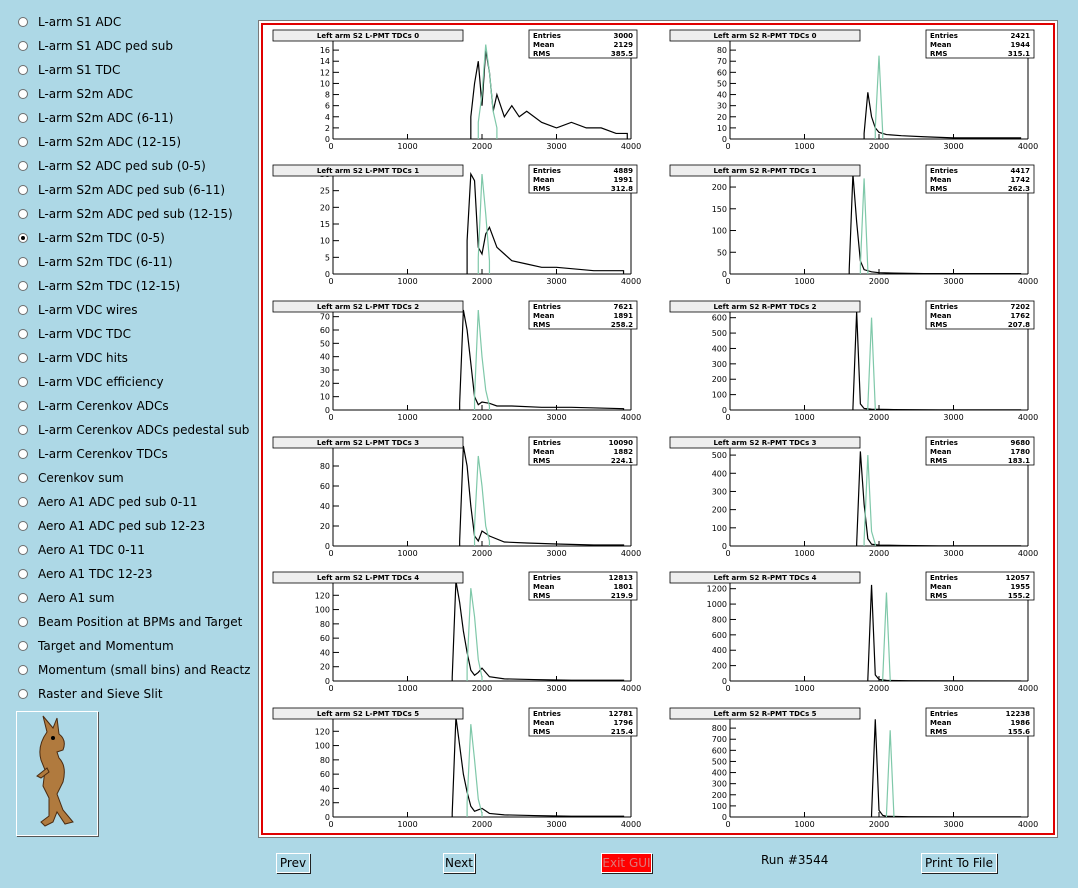 The width and height of the screenshot is (1078, 888). Describe the element at coordinates (131, 478) in the screenshot. I see `radio-item: Cerenkov sum` at that location.